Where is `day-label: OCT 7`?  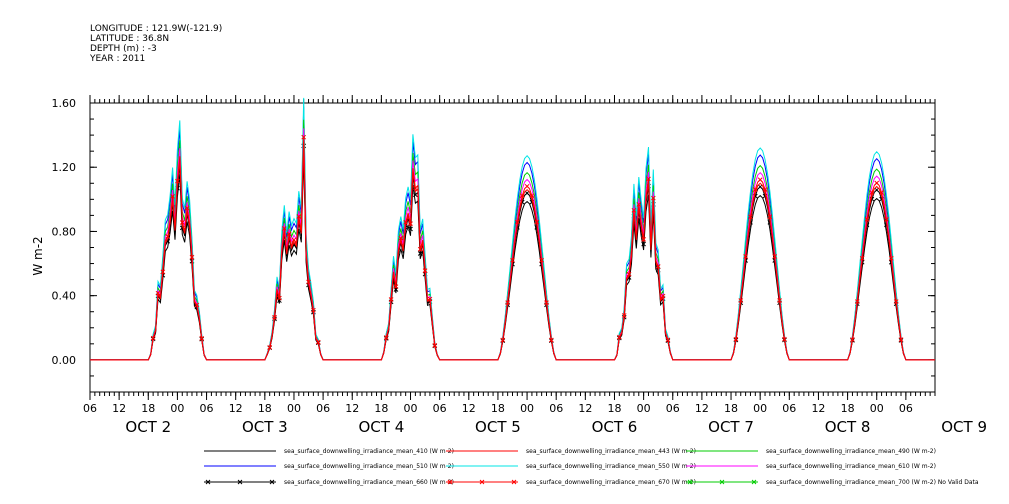
day-label: OCT 7 is located at coordinates (731, 427).